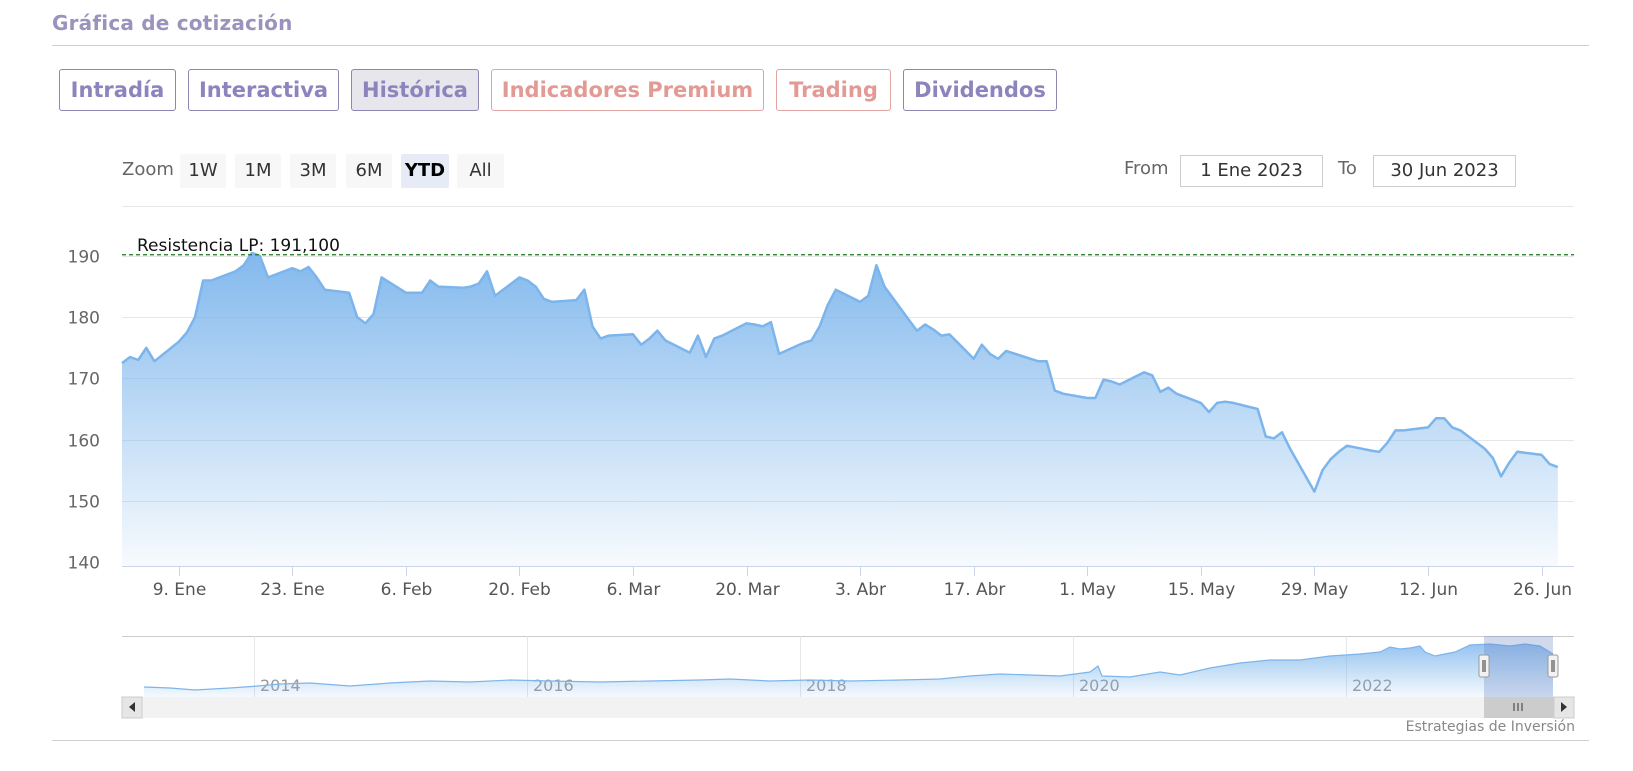  I want to click on to-label: To, so click(1347, 168).